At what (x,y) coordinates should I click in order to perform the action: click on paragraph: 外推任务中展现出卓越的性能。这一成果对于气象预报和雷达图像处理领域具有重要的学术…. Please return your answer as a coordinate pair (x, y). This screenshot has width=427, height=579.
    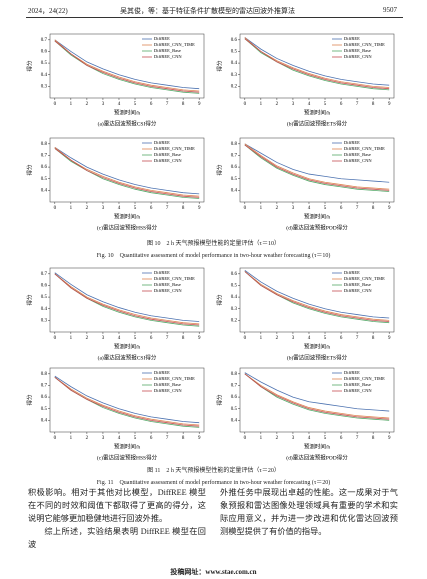
    Looking at the image, I should click on (309, 512).